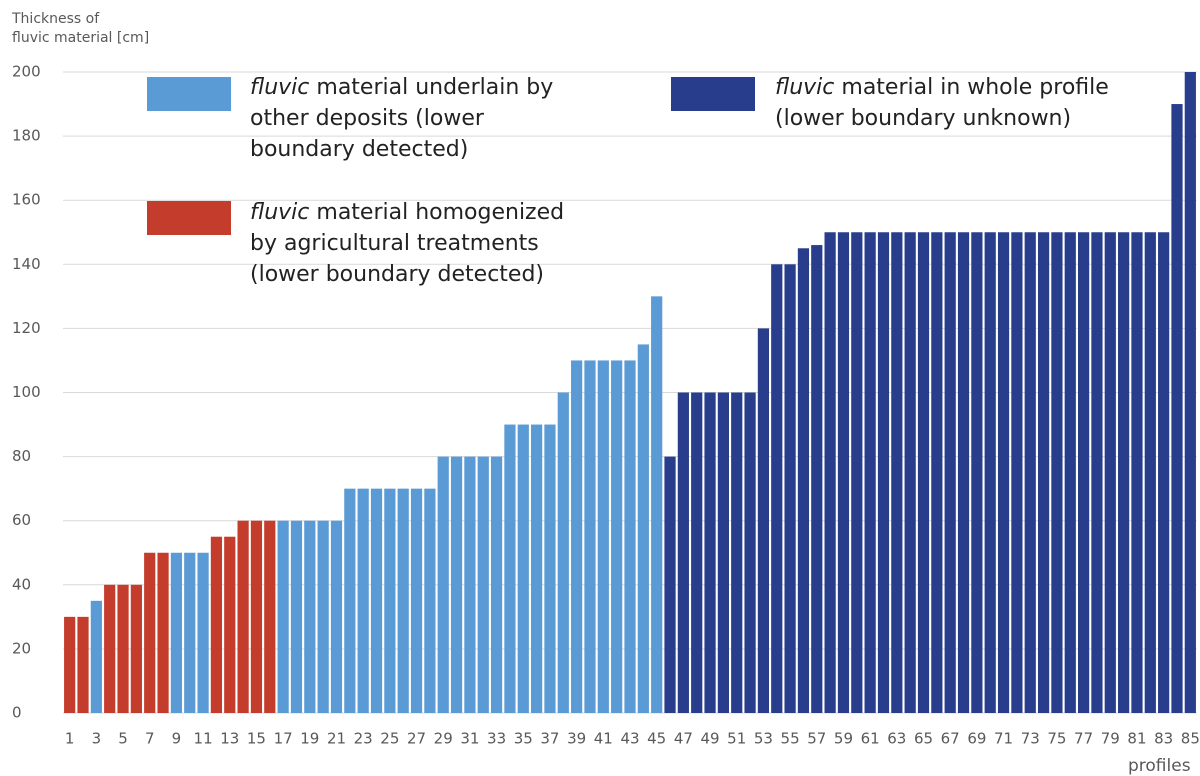 This screenshot has height=776, width=1200. What do you see at coordinates (469, 739) in the screenshot?
I see `x-tick-label: 31` at bounding box center [469, 739].